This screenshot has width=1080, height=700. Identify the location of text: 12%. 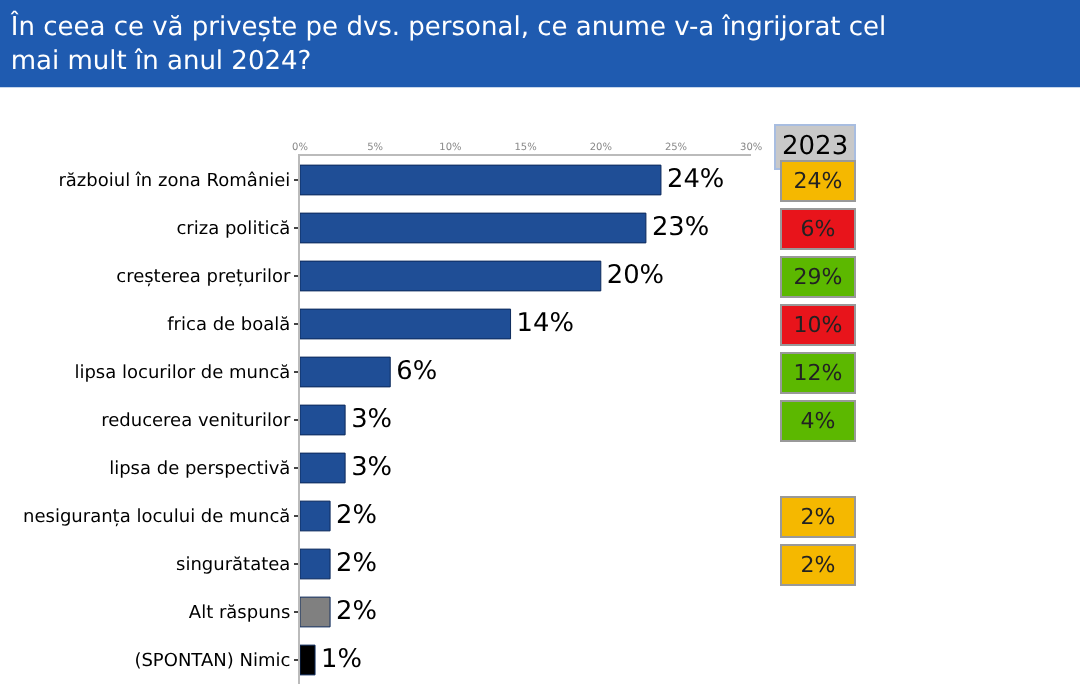
(818, 373).